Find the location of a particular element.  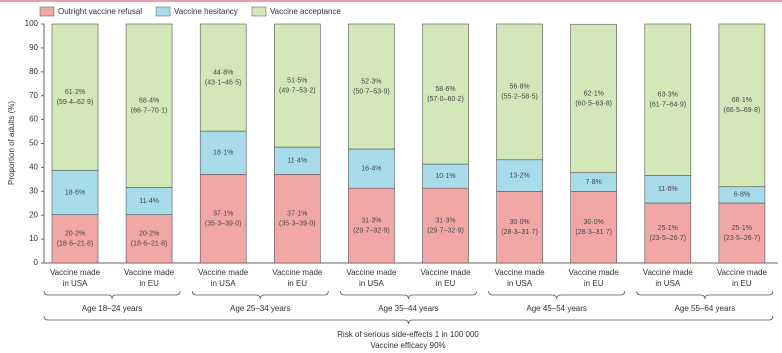

data-label-interval: (50·7–53·9) is located at coordinates (371, 91).